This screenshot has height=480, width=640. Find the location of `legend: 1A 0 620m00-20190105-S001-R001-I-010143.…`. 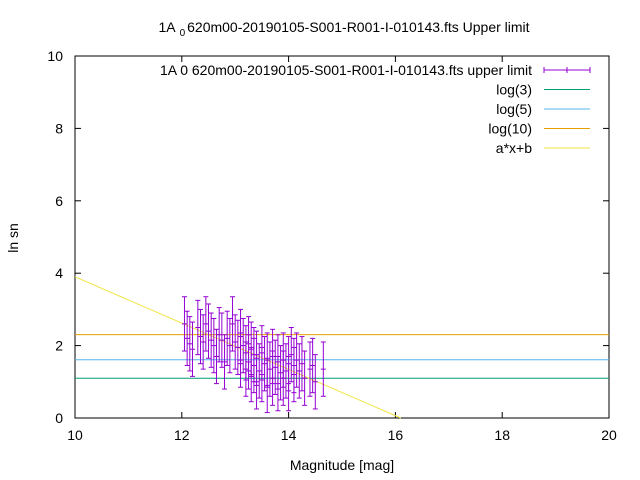

legend: 1A 0 620m00-20190105-S001-R001-I-010143.… is located at coordinates (375, 109).